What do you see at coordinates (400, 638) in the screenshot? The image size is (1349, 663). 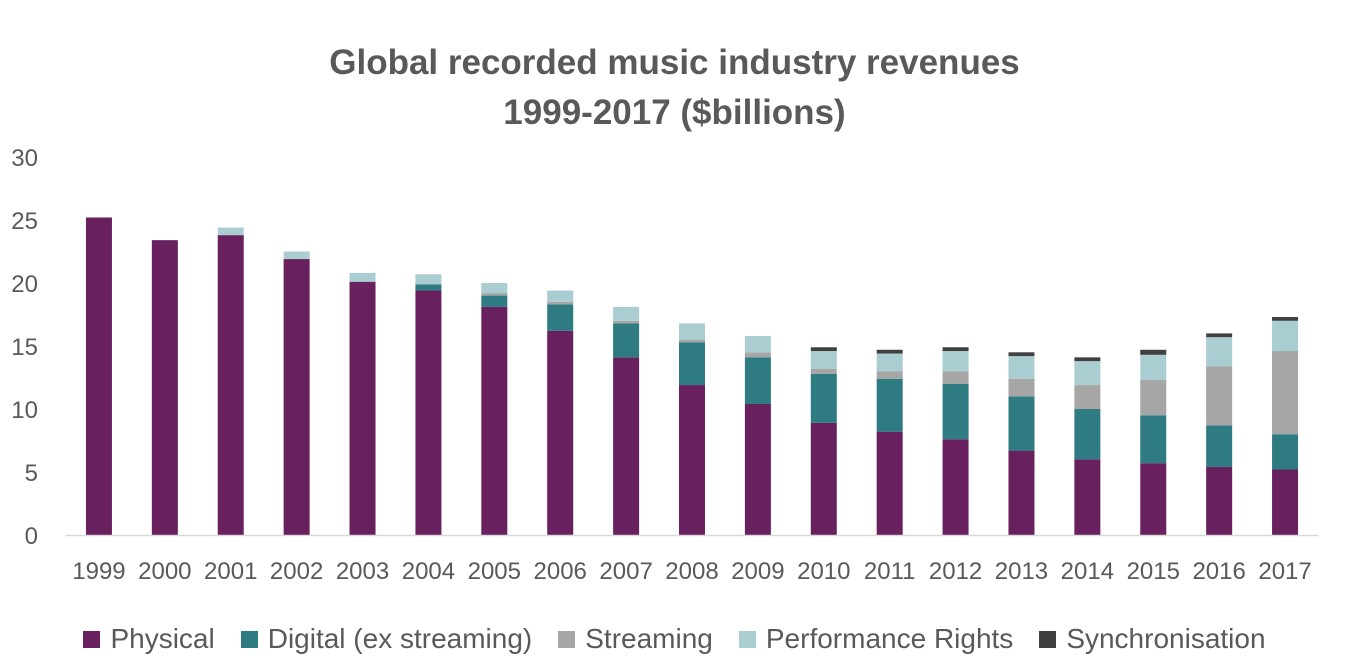 I see `legend-label: Digital (ex streaming)` at bounding box center [400, 638].